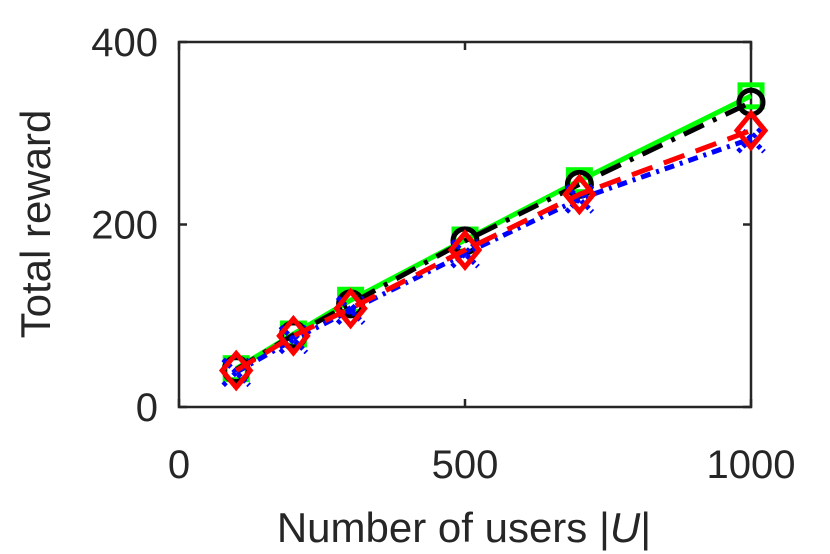  Describe the element at coordinates (179, 465) in the screenshot. I see `x-tick-label: 0` at that location.